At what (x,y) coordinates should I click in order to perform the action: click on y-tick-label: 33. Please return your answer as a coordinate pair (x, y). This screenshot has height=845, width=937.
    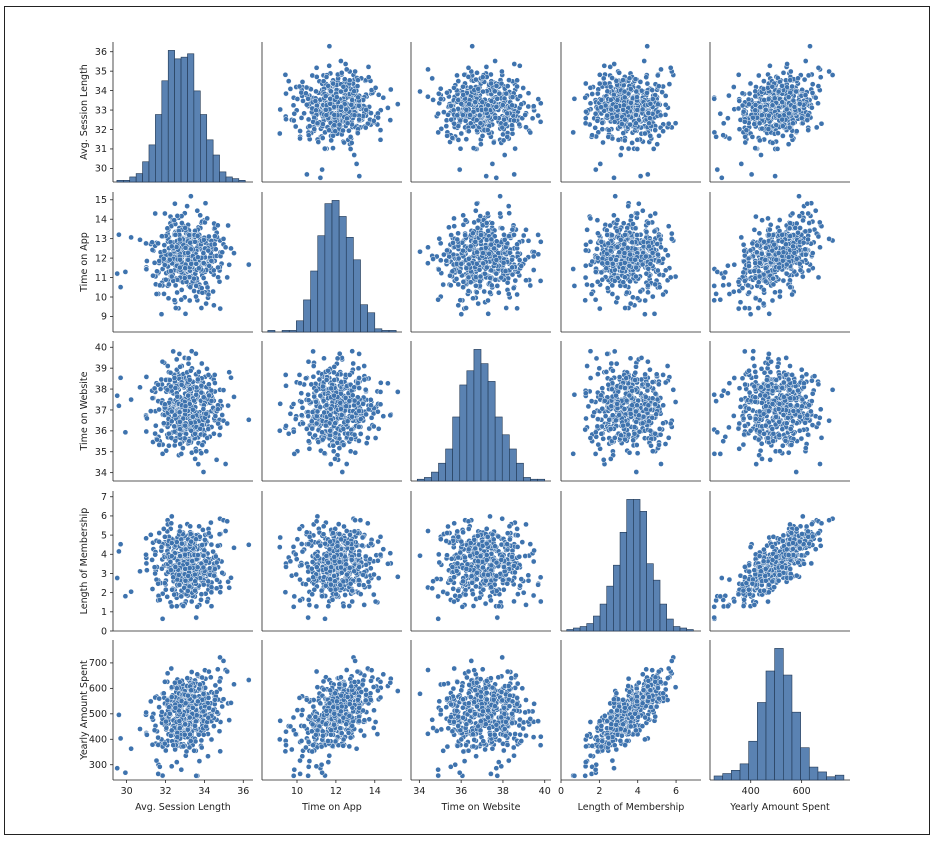
    Looking at the image, I should click on (101, 110).